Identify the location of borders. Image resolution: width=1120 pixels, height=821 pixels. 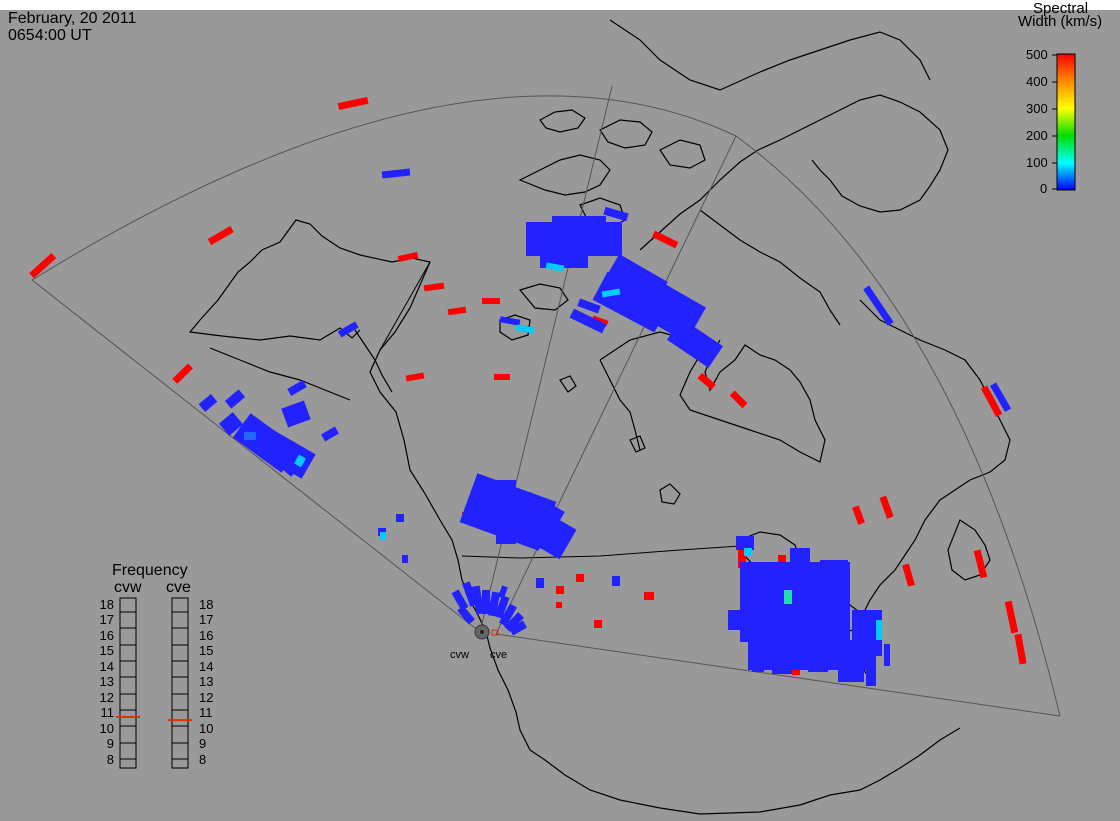
(560, 410).